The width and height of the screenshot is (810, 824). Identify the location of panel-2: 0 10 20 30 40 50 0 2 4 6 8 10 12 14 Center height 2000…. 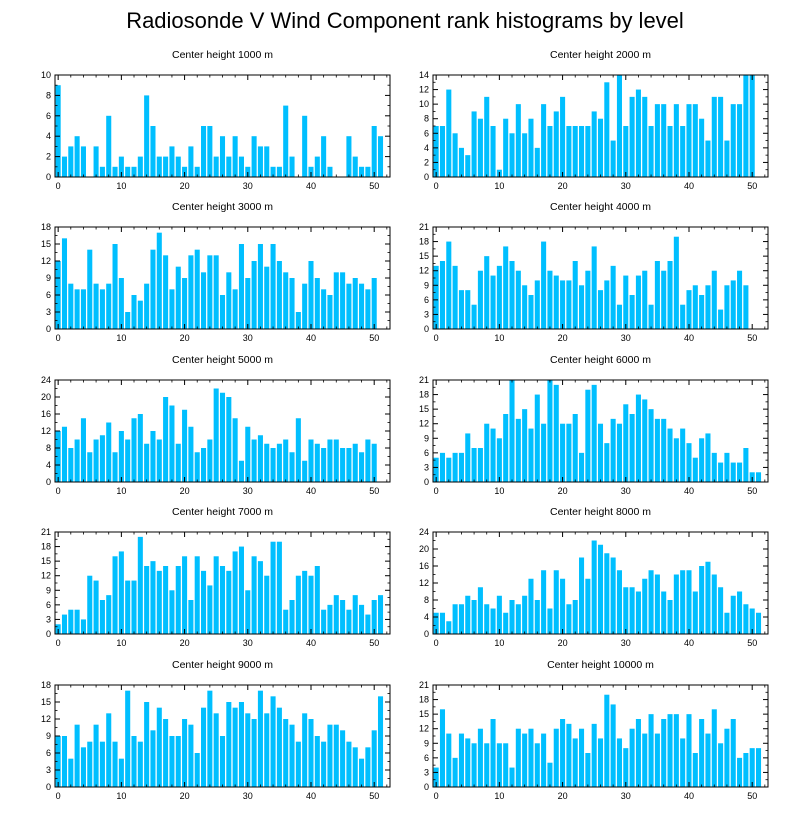
(594, 120).